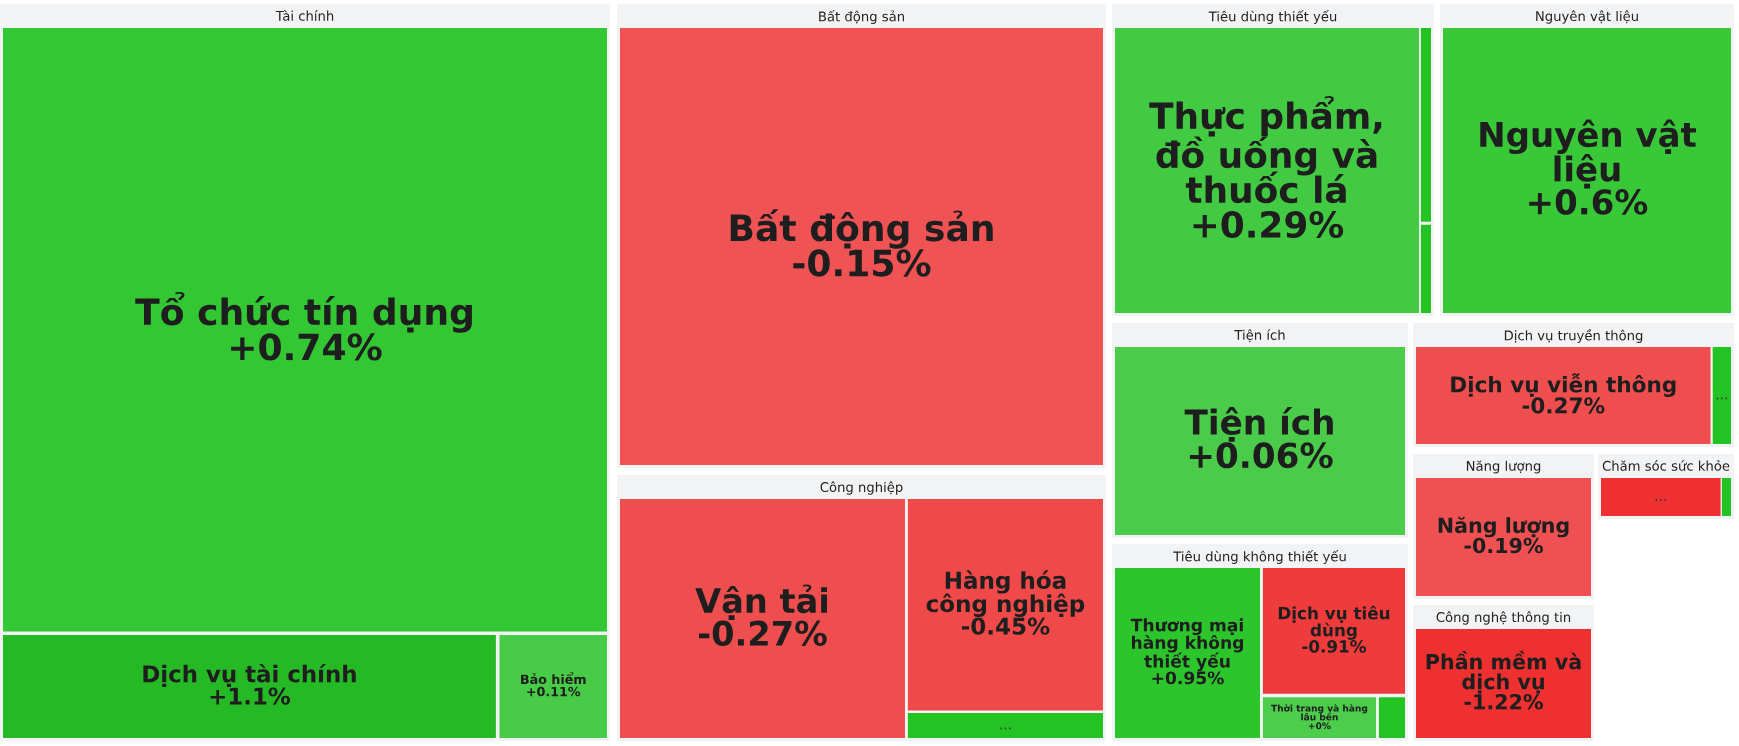 This screenshot has width=1739, height=746. Describe the element at coordinates (554, 691) in the screenshot. I see `data-label: +0.11%` at that location.